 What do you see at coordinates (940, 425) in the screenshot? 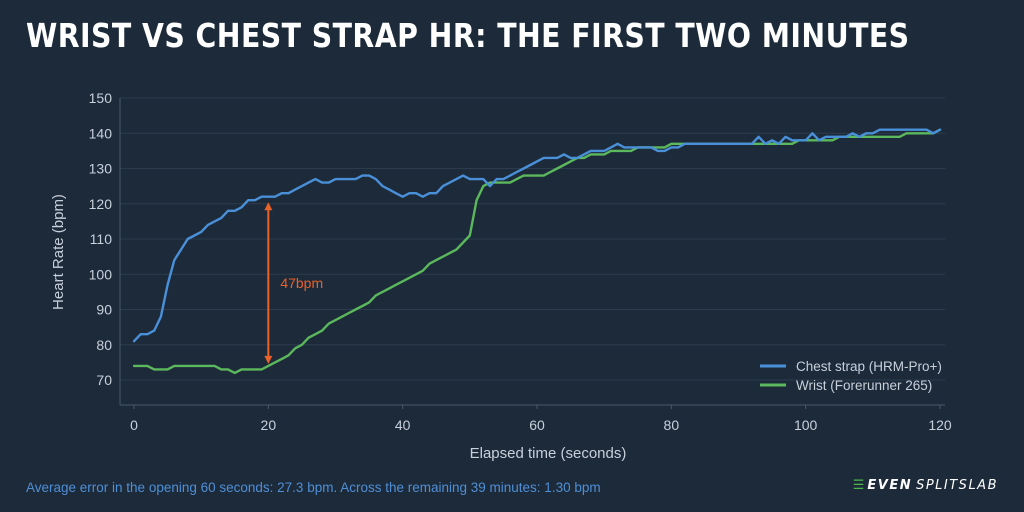
I see `x-tick-label: 120` at bounding box center [940, 425].